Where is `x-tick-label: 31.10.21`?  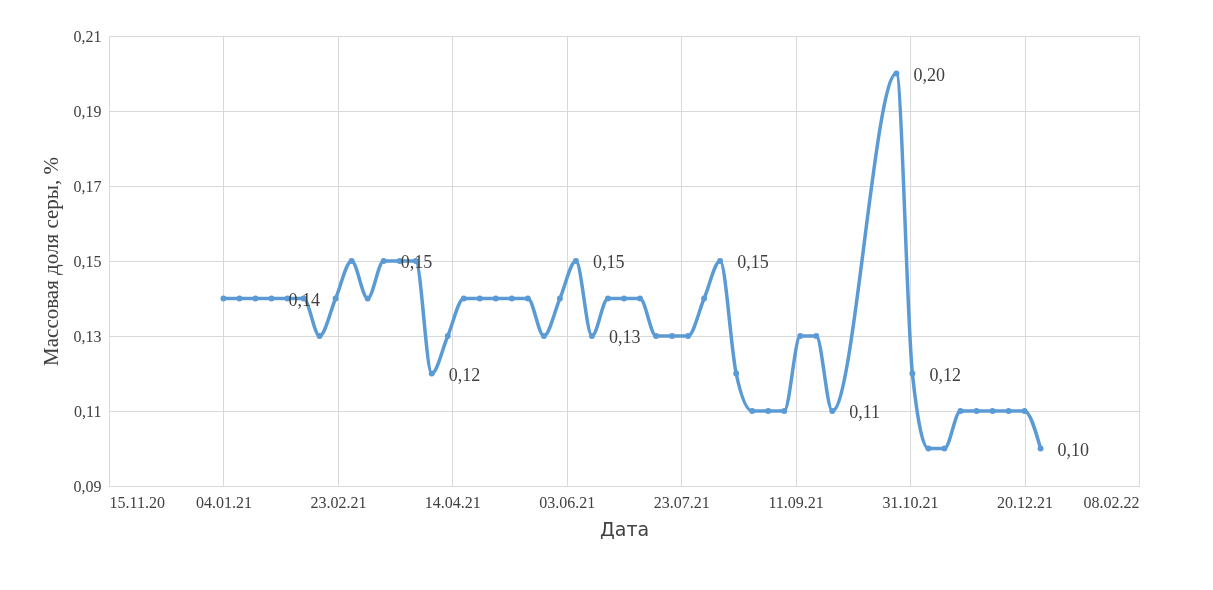 x-tick-label: 31.10.21 is located at coordinates (910, 502).